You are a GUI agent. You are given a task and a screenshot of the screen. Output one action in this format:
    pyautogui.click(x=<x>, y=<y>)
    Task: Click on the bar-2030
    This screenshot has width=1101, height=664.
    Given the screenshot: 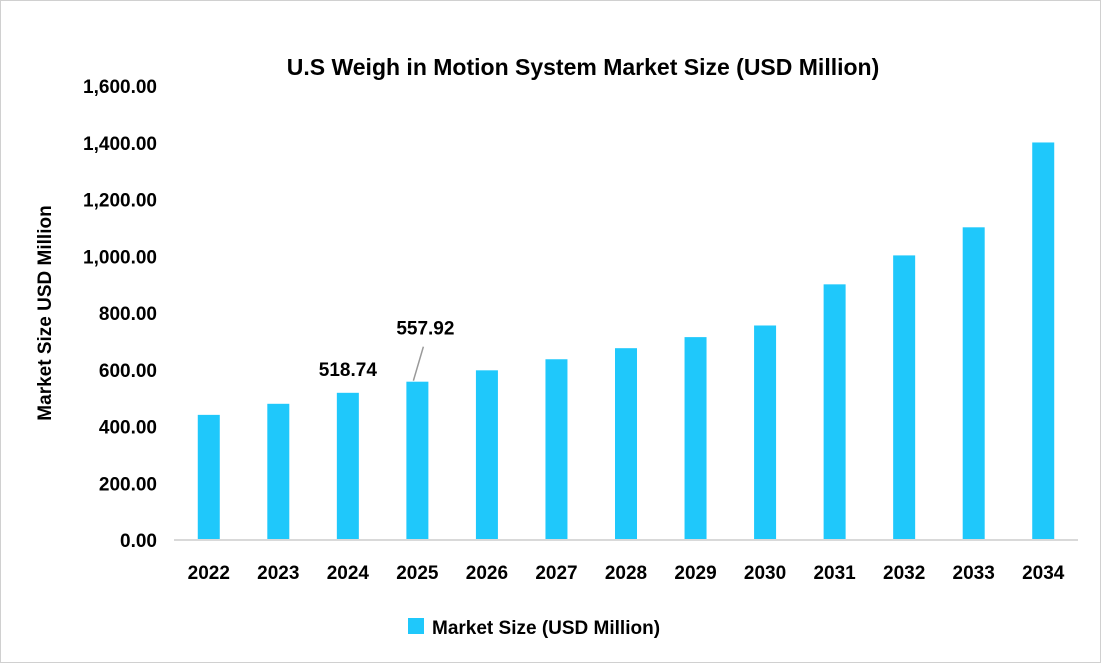 What is the action you would take?
    pyautogui.click(x=765, y=432)
    